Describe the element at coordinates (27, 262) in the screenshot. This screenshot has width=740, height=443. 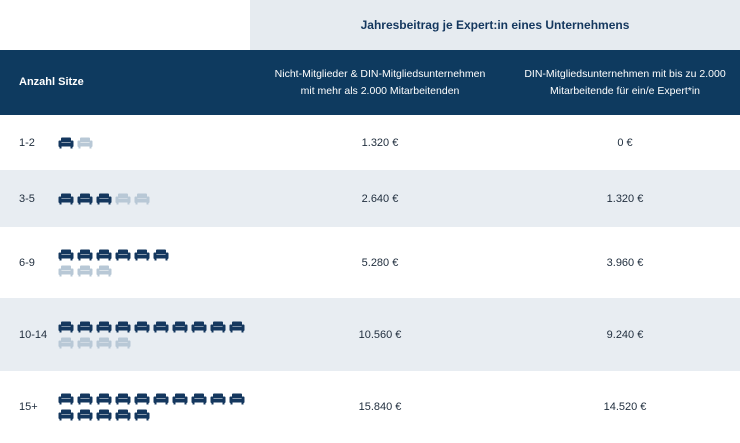
I see `seats-range: 6-9` at that location.